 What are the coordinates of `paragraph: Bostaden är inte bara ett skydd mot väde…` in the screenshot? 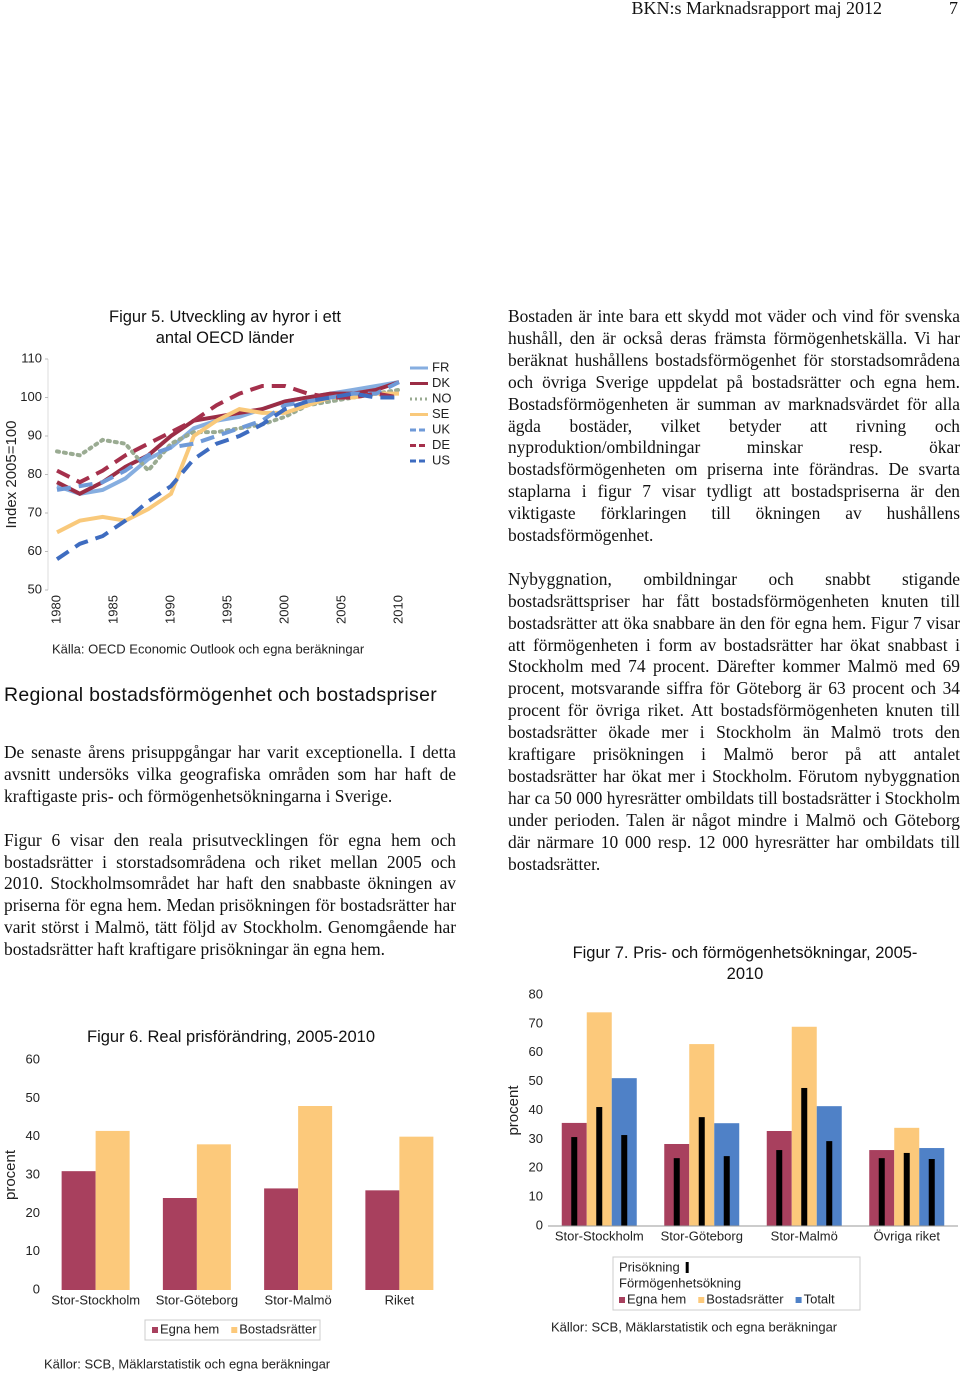 It's located at (734, 426).